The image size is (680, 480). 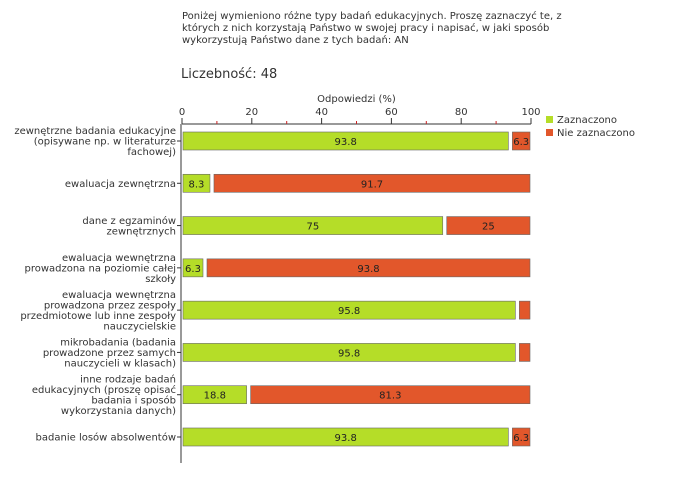 What do you see at coordinates (530, 112) in the screenshot?
I see `x-tick-label: 100` at bounding box center [530, 112].